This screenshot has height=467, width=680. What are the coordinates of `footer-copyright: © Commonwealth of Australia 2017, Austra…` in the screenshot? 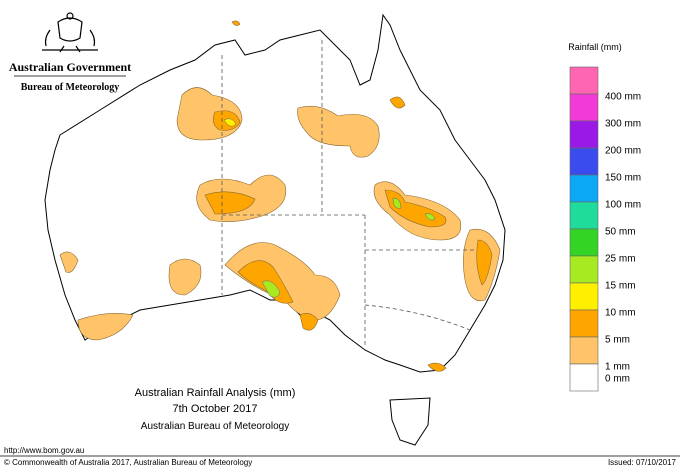 It's located at (128, 462).